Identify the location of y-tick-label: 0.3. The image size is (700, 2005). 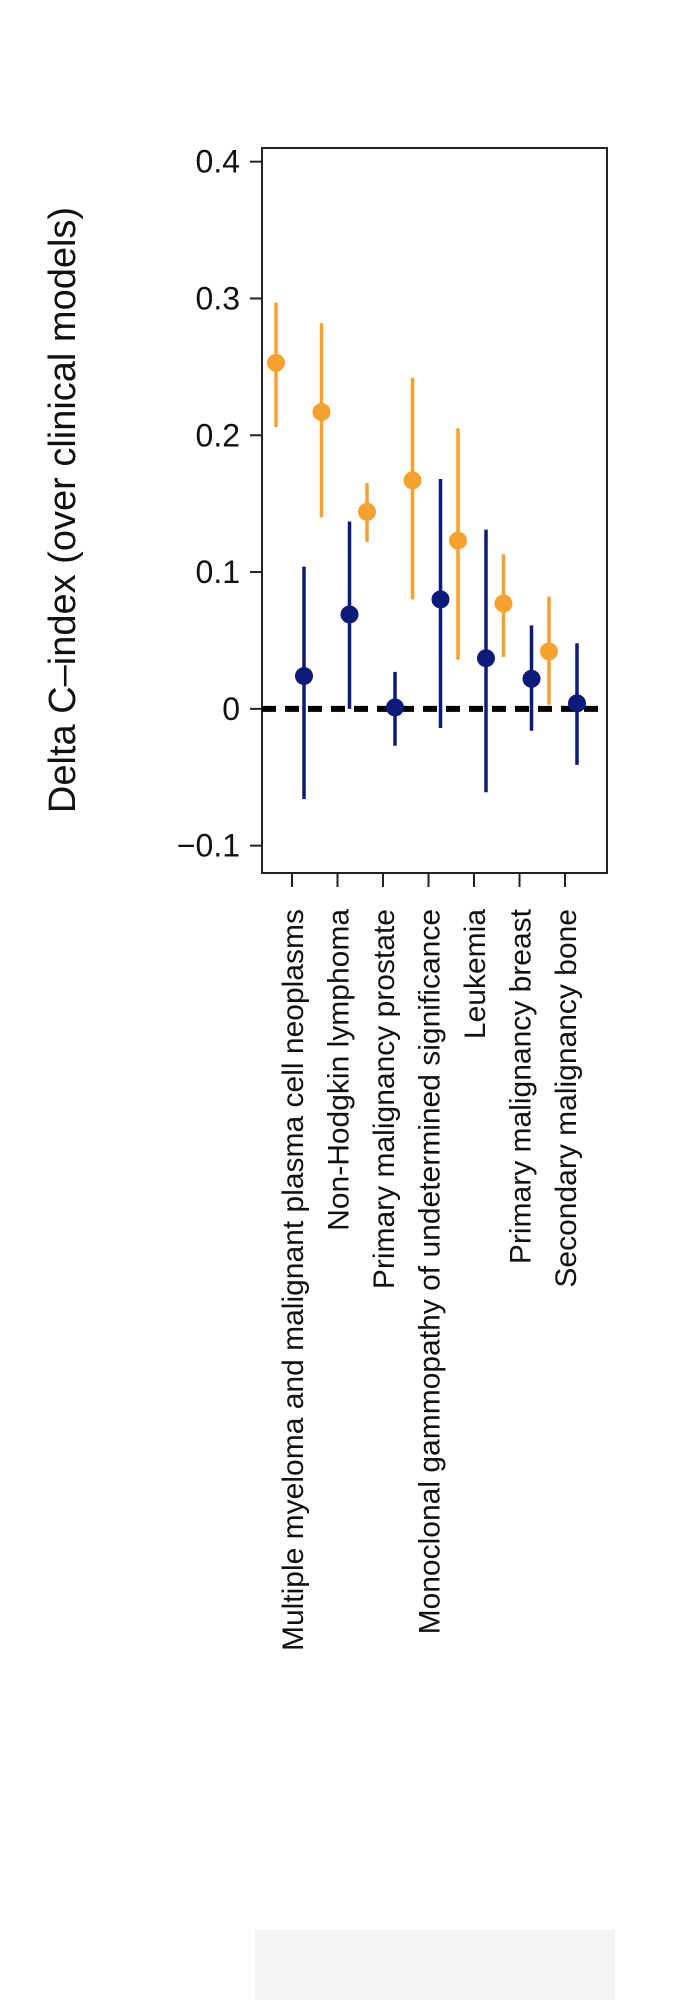
(218, 298).